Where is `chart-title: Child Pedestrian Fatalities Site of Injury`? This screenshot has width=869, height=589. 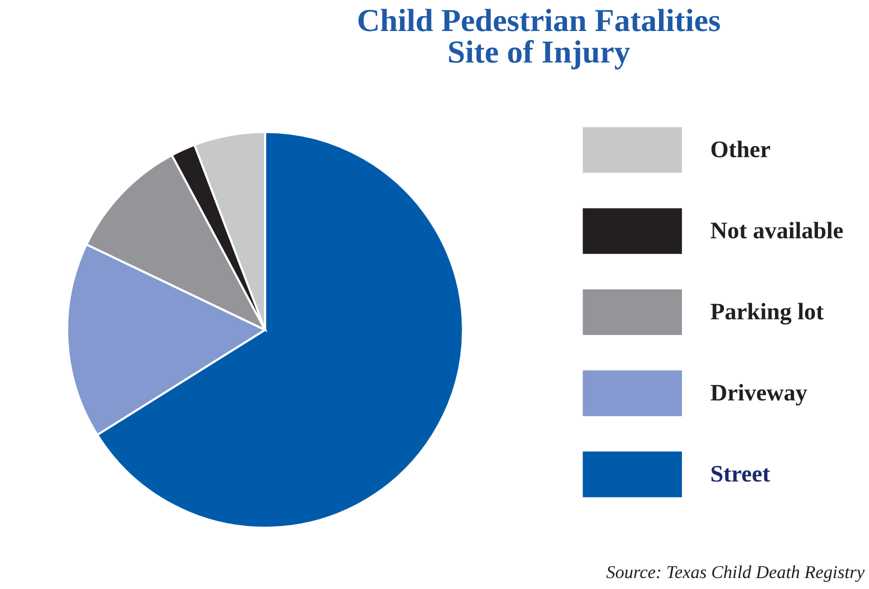
chart-title: Child Pedestrian Fatalities Site of Injury is located at coordinates (539, 39).